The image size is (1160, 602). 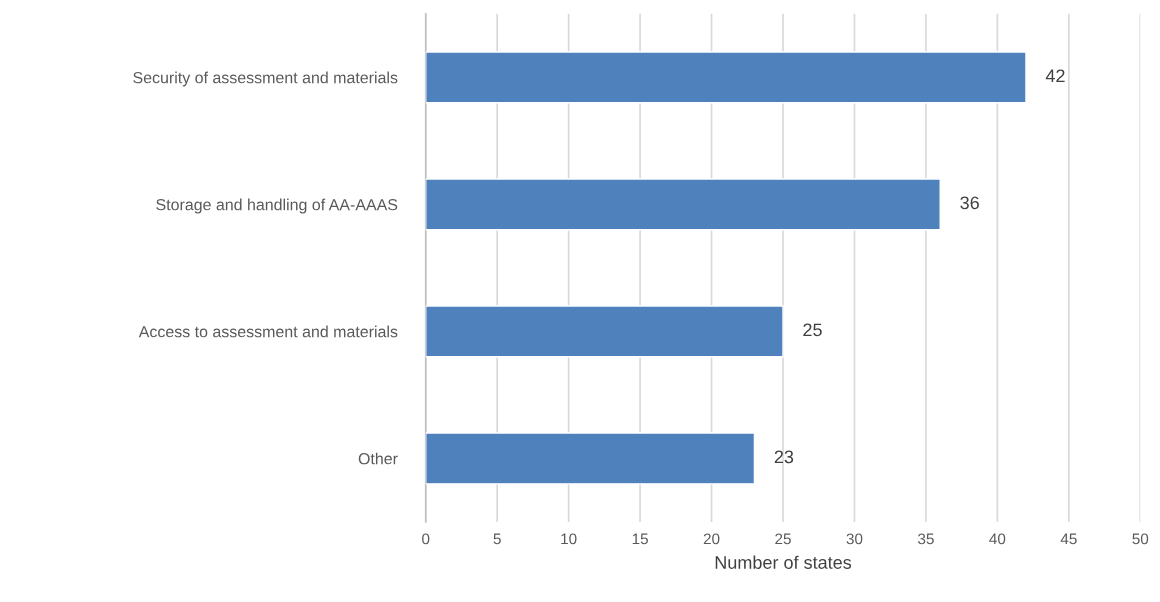 I want to click on x-tick-label: 50, so click(x=1140, y=539).